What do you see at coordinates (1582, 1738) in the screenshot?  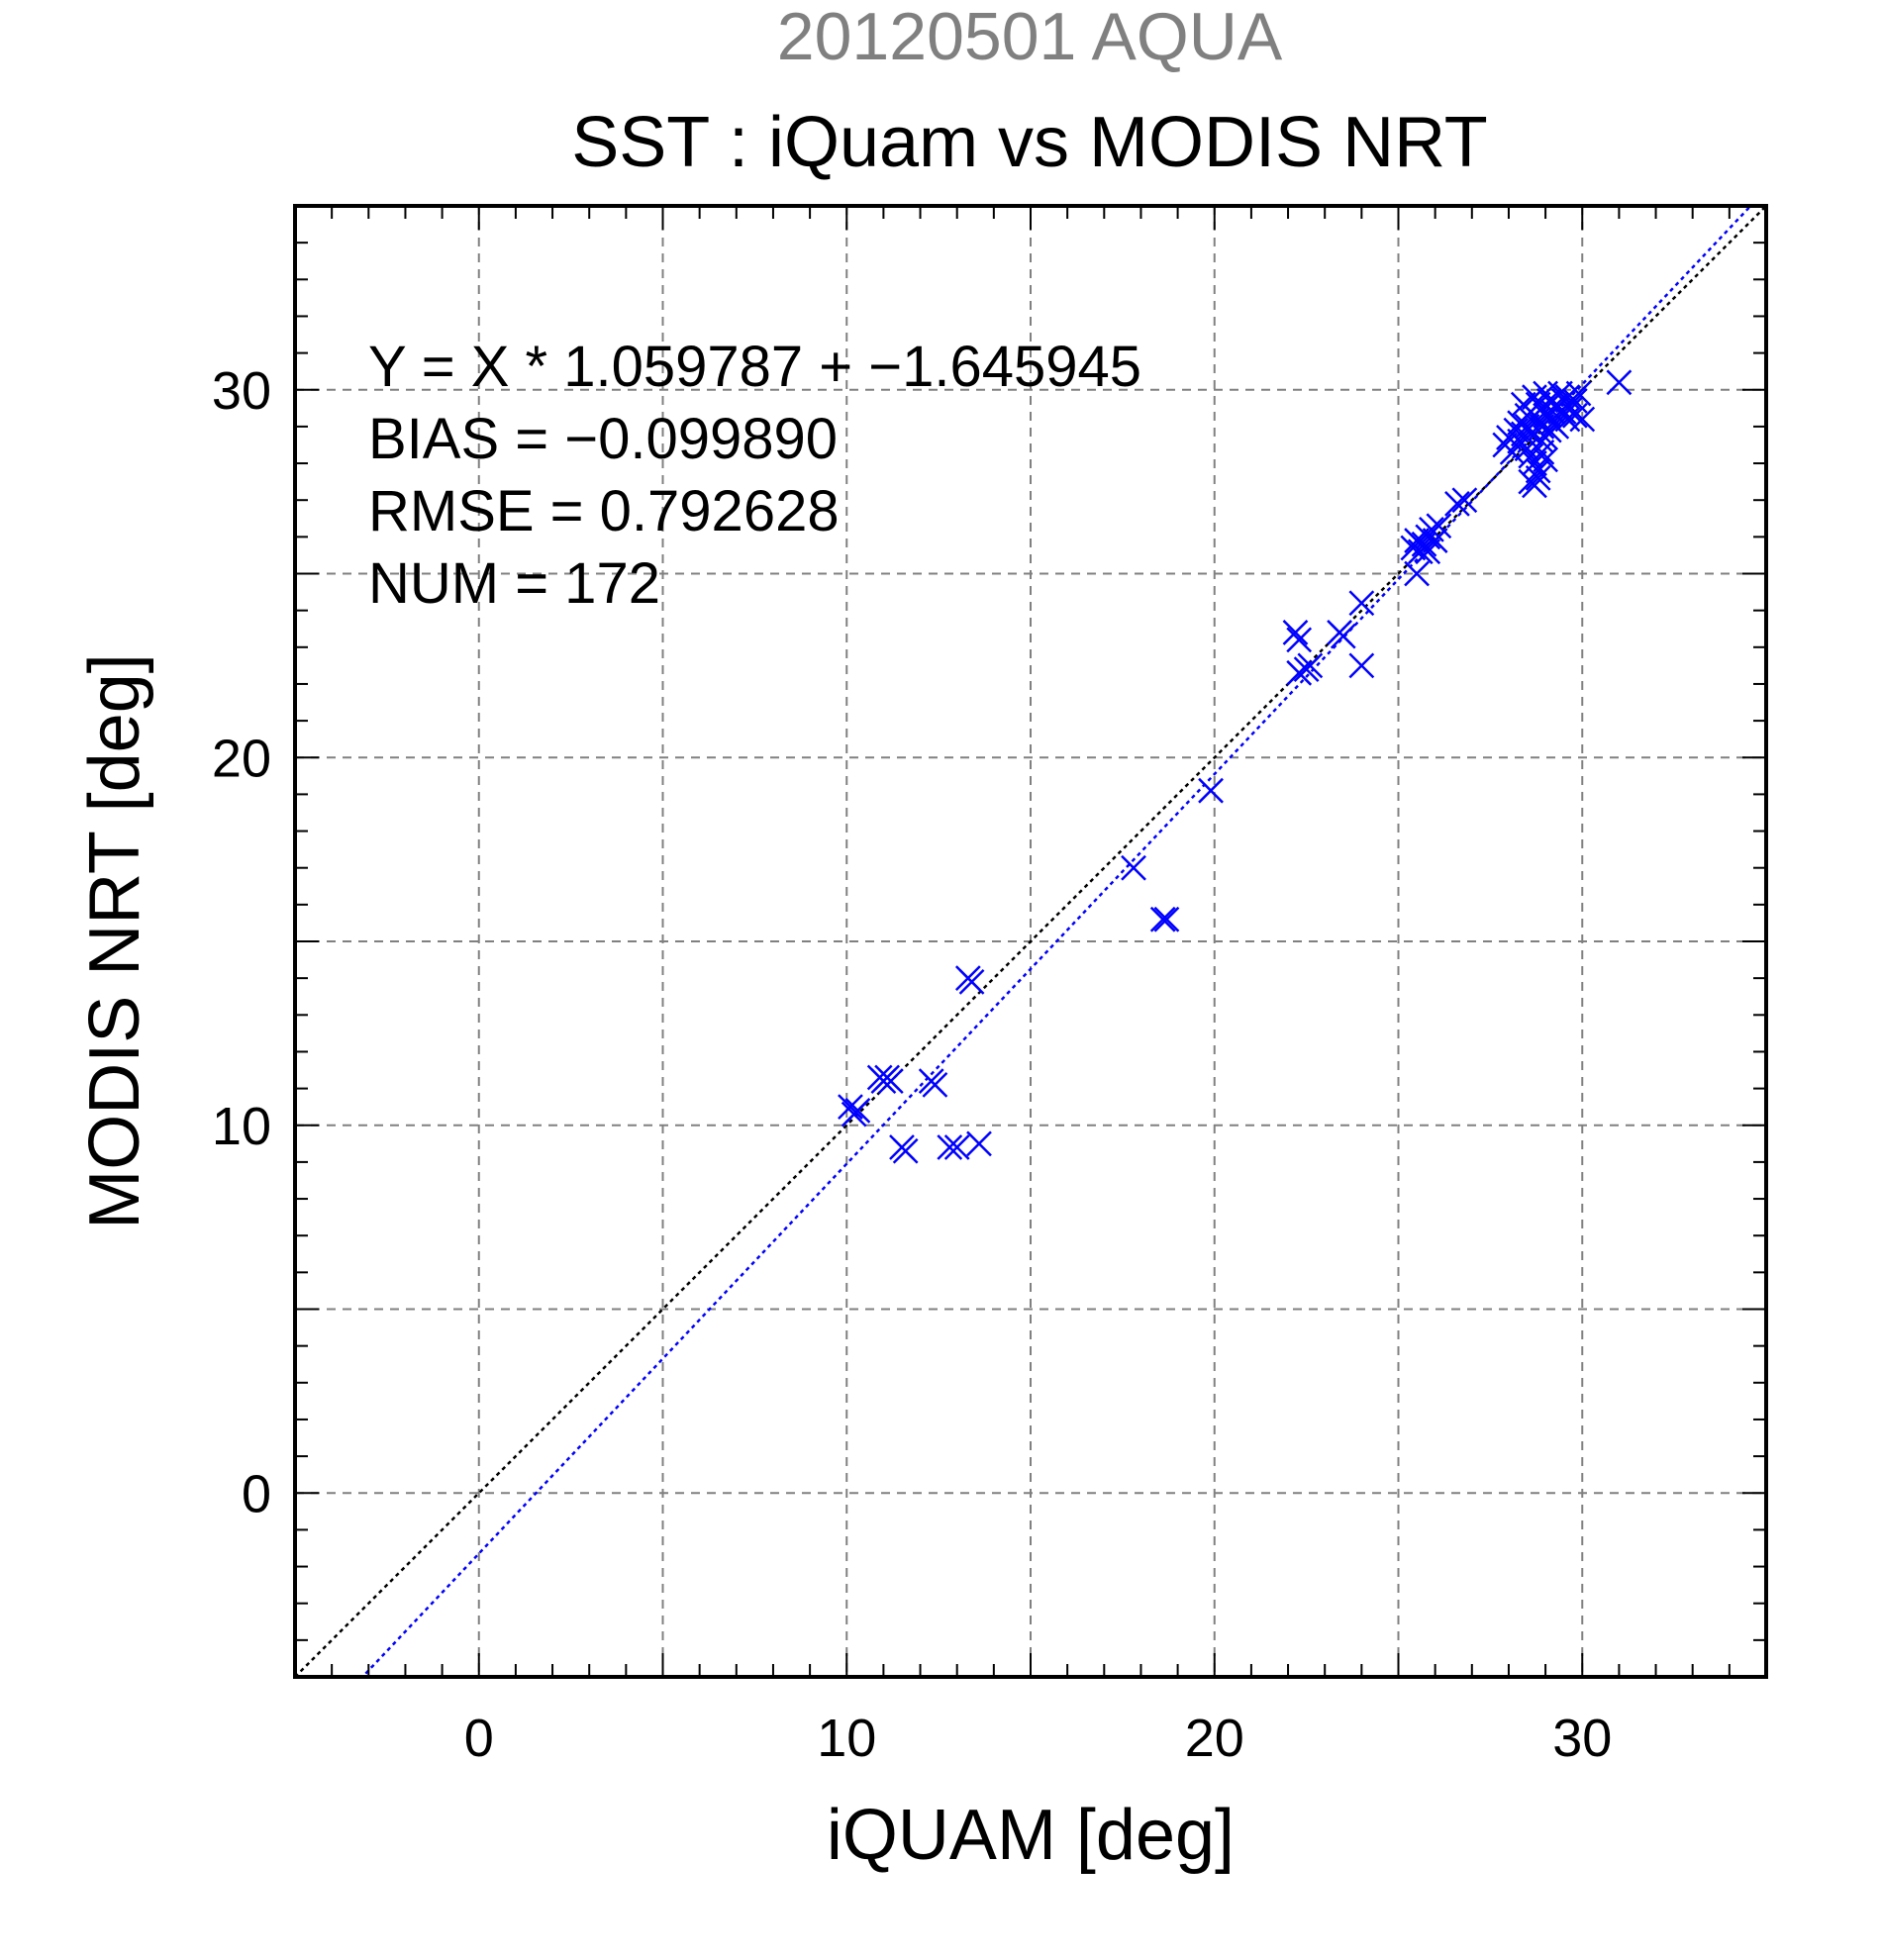 I see `x-tick-label: 30` at bounding box center [1582, 1738].